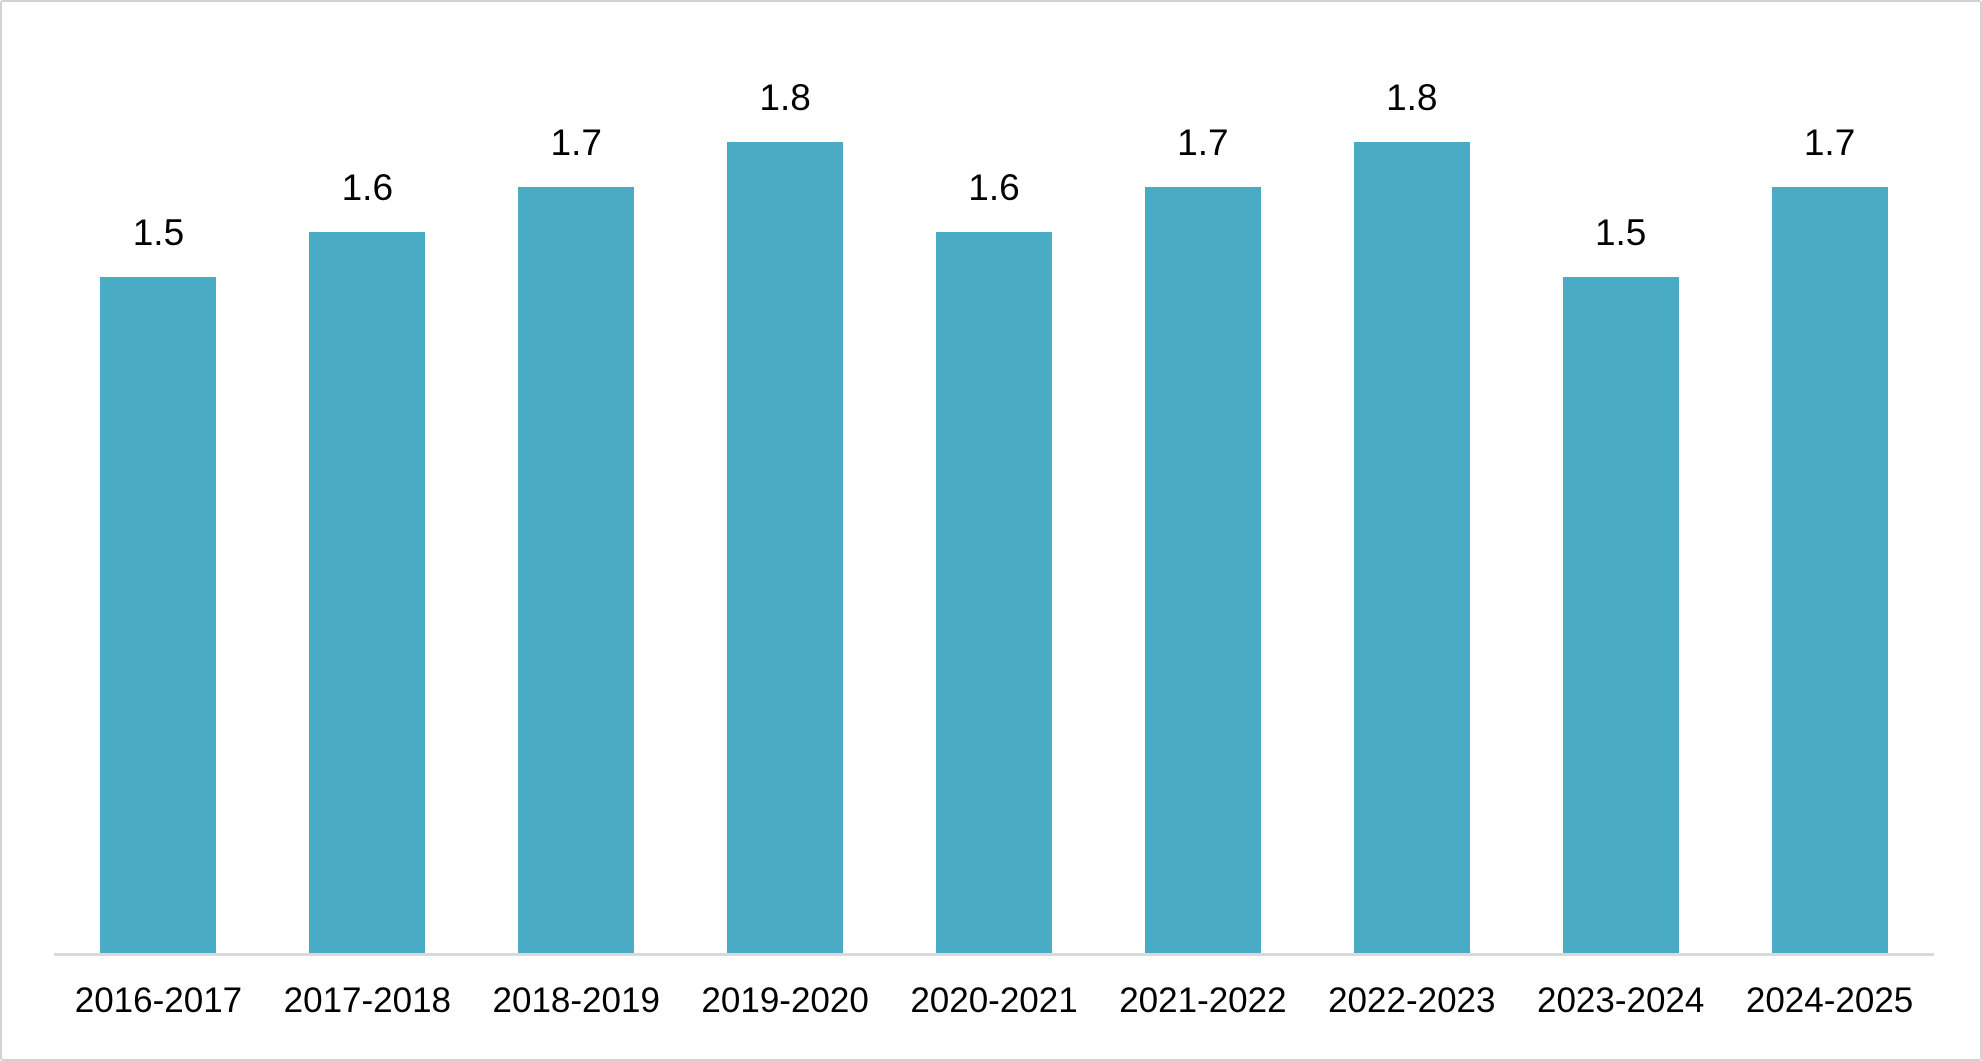  Describe the element at coordinates (367, 1000) in the screenshot. I see `x-axis-label: 2017-2018` at that location.